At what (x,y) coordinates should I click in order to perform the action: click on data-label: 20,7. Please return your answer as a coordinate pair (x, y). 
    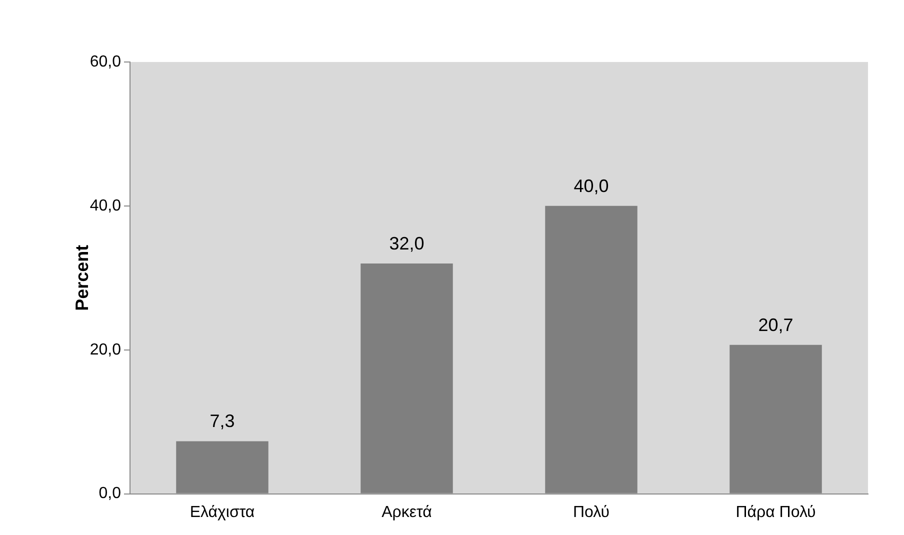
    Looking at the image, I should click on (776, 324).